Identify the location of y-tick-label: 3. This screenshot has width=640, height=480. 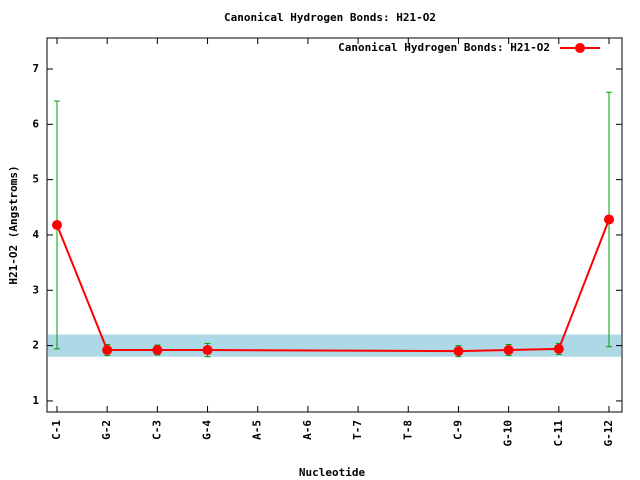
(35, 289).